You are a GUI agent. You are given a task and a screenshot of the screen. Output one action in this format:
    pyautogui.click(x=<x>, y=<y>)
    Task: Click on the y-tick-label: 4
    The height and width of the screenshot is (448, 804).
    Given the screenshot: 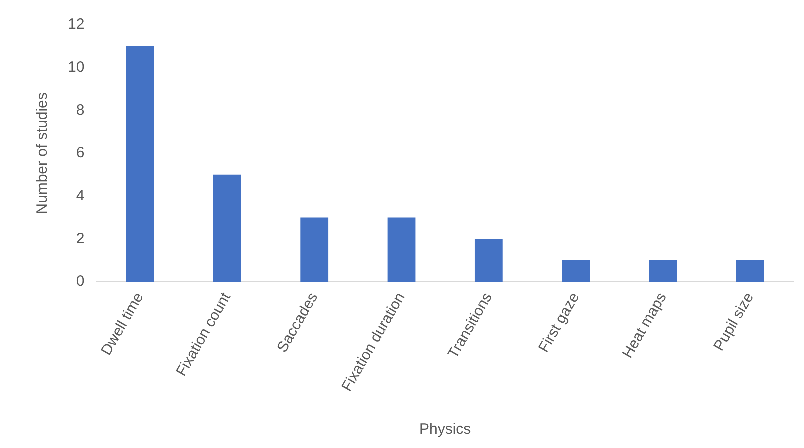 What is the action you would take?
    pyautogui.click(x=80, y=195)
    